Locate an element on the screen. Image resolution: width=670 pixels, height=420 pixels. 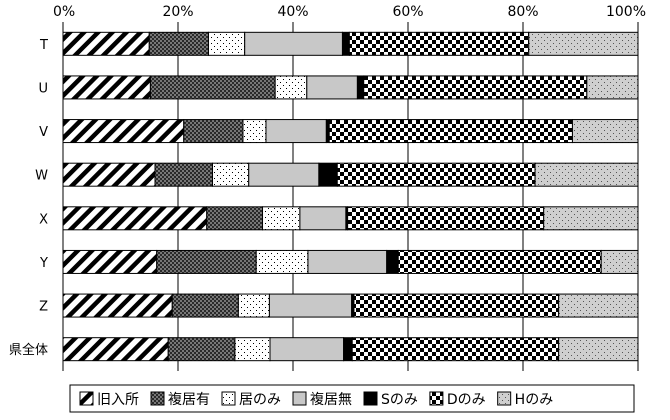
legend-label: Hのみ is located at coordinates (534, 400).